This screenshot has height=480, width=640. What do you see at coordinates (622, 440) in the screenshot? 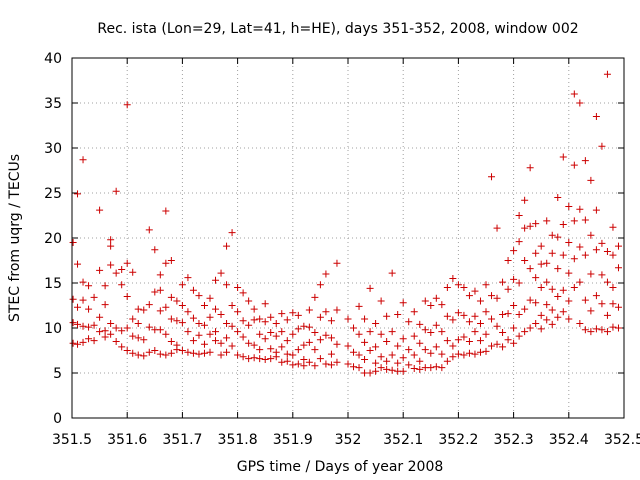
I see `x-tick-label: 352.5` at bounding box center [622, 440].